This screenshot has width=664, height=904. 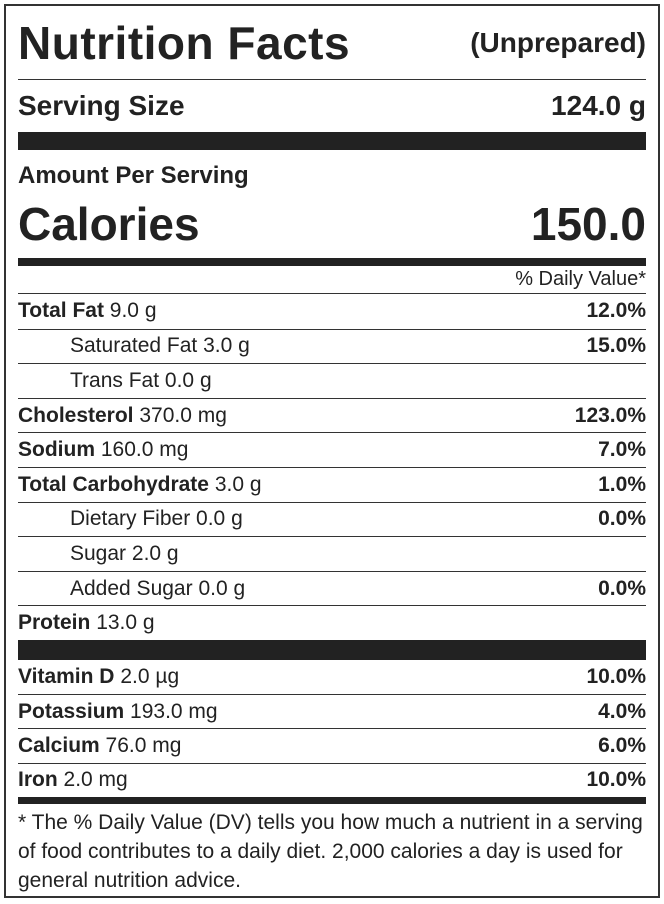 I want to click on nutrient-cell: Iron 2.0 mg, so click(x=73, y=780).